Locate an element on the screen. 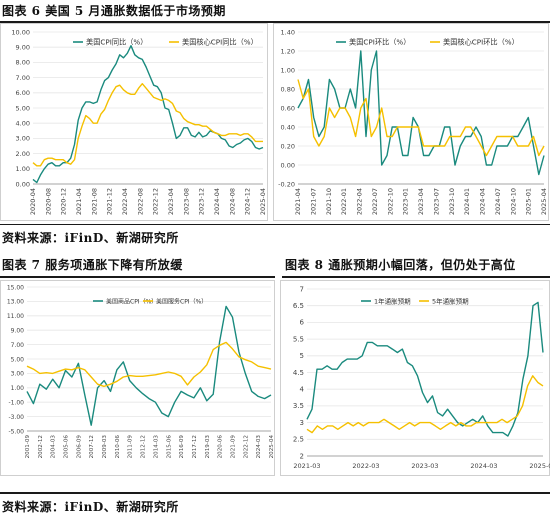  middle-rule-right is located at coordinates (416, 277).